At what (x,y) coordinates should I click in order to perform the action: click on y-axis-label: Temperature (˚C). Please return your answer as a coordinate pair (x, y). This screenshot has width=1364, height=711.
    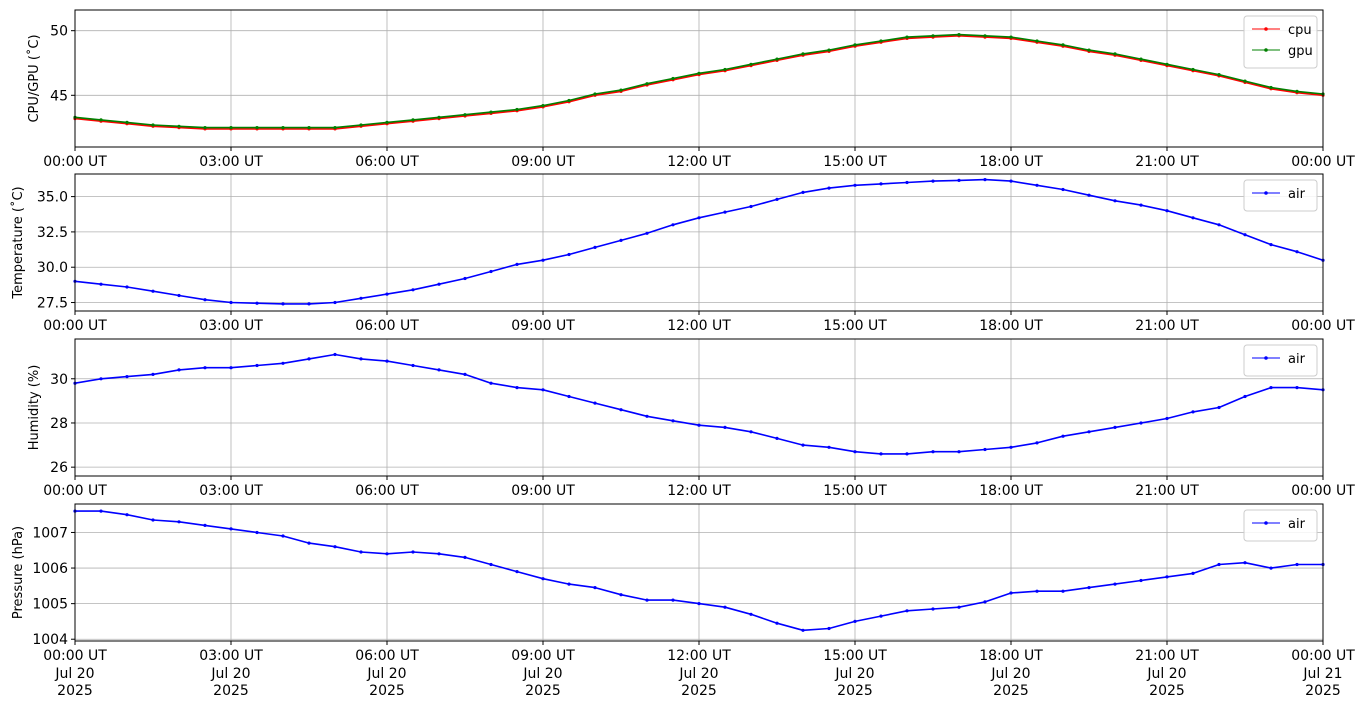
    Looking at the image, I should click on (18, 242).